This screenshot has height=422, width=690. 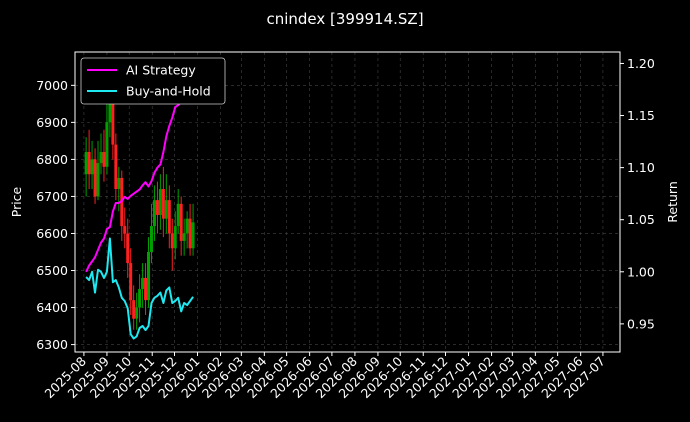 I want to click on y-tick-label: 6400, so click(x=52, y=307).